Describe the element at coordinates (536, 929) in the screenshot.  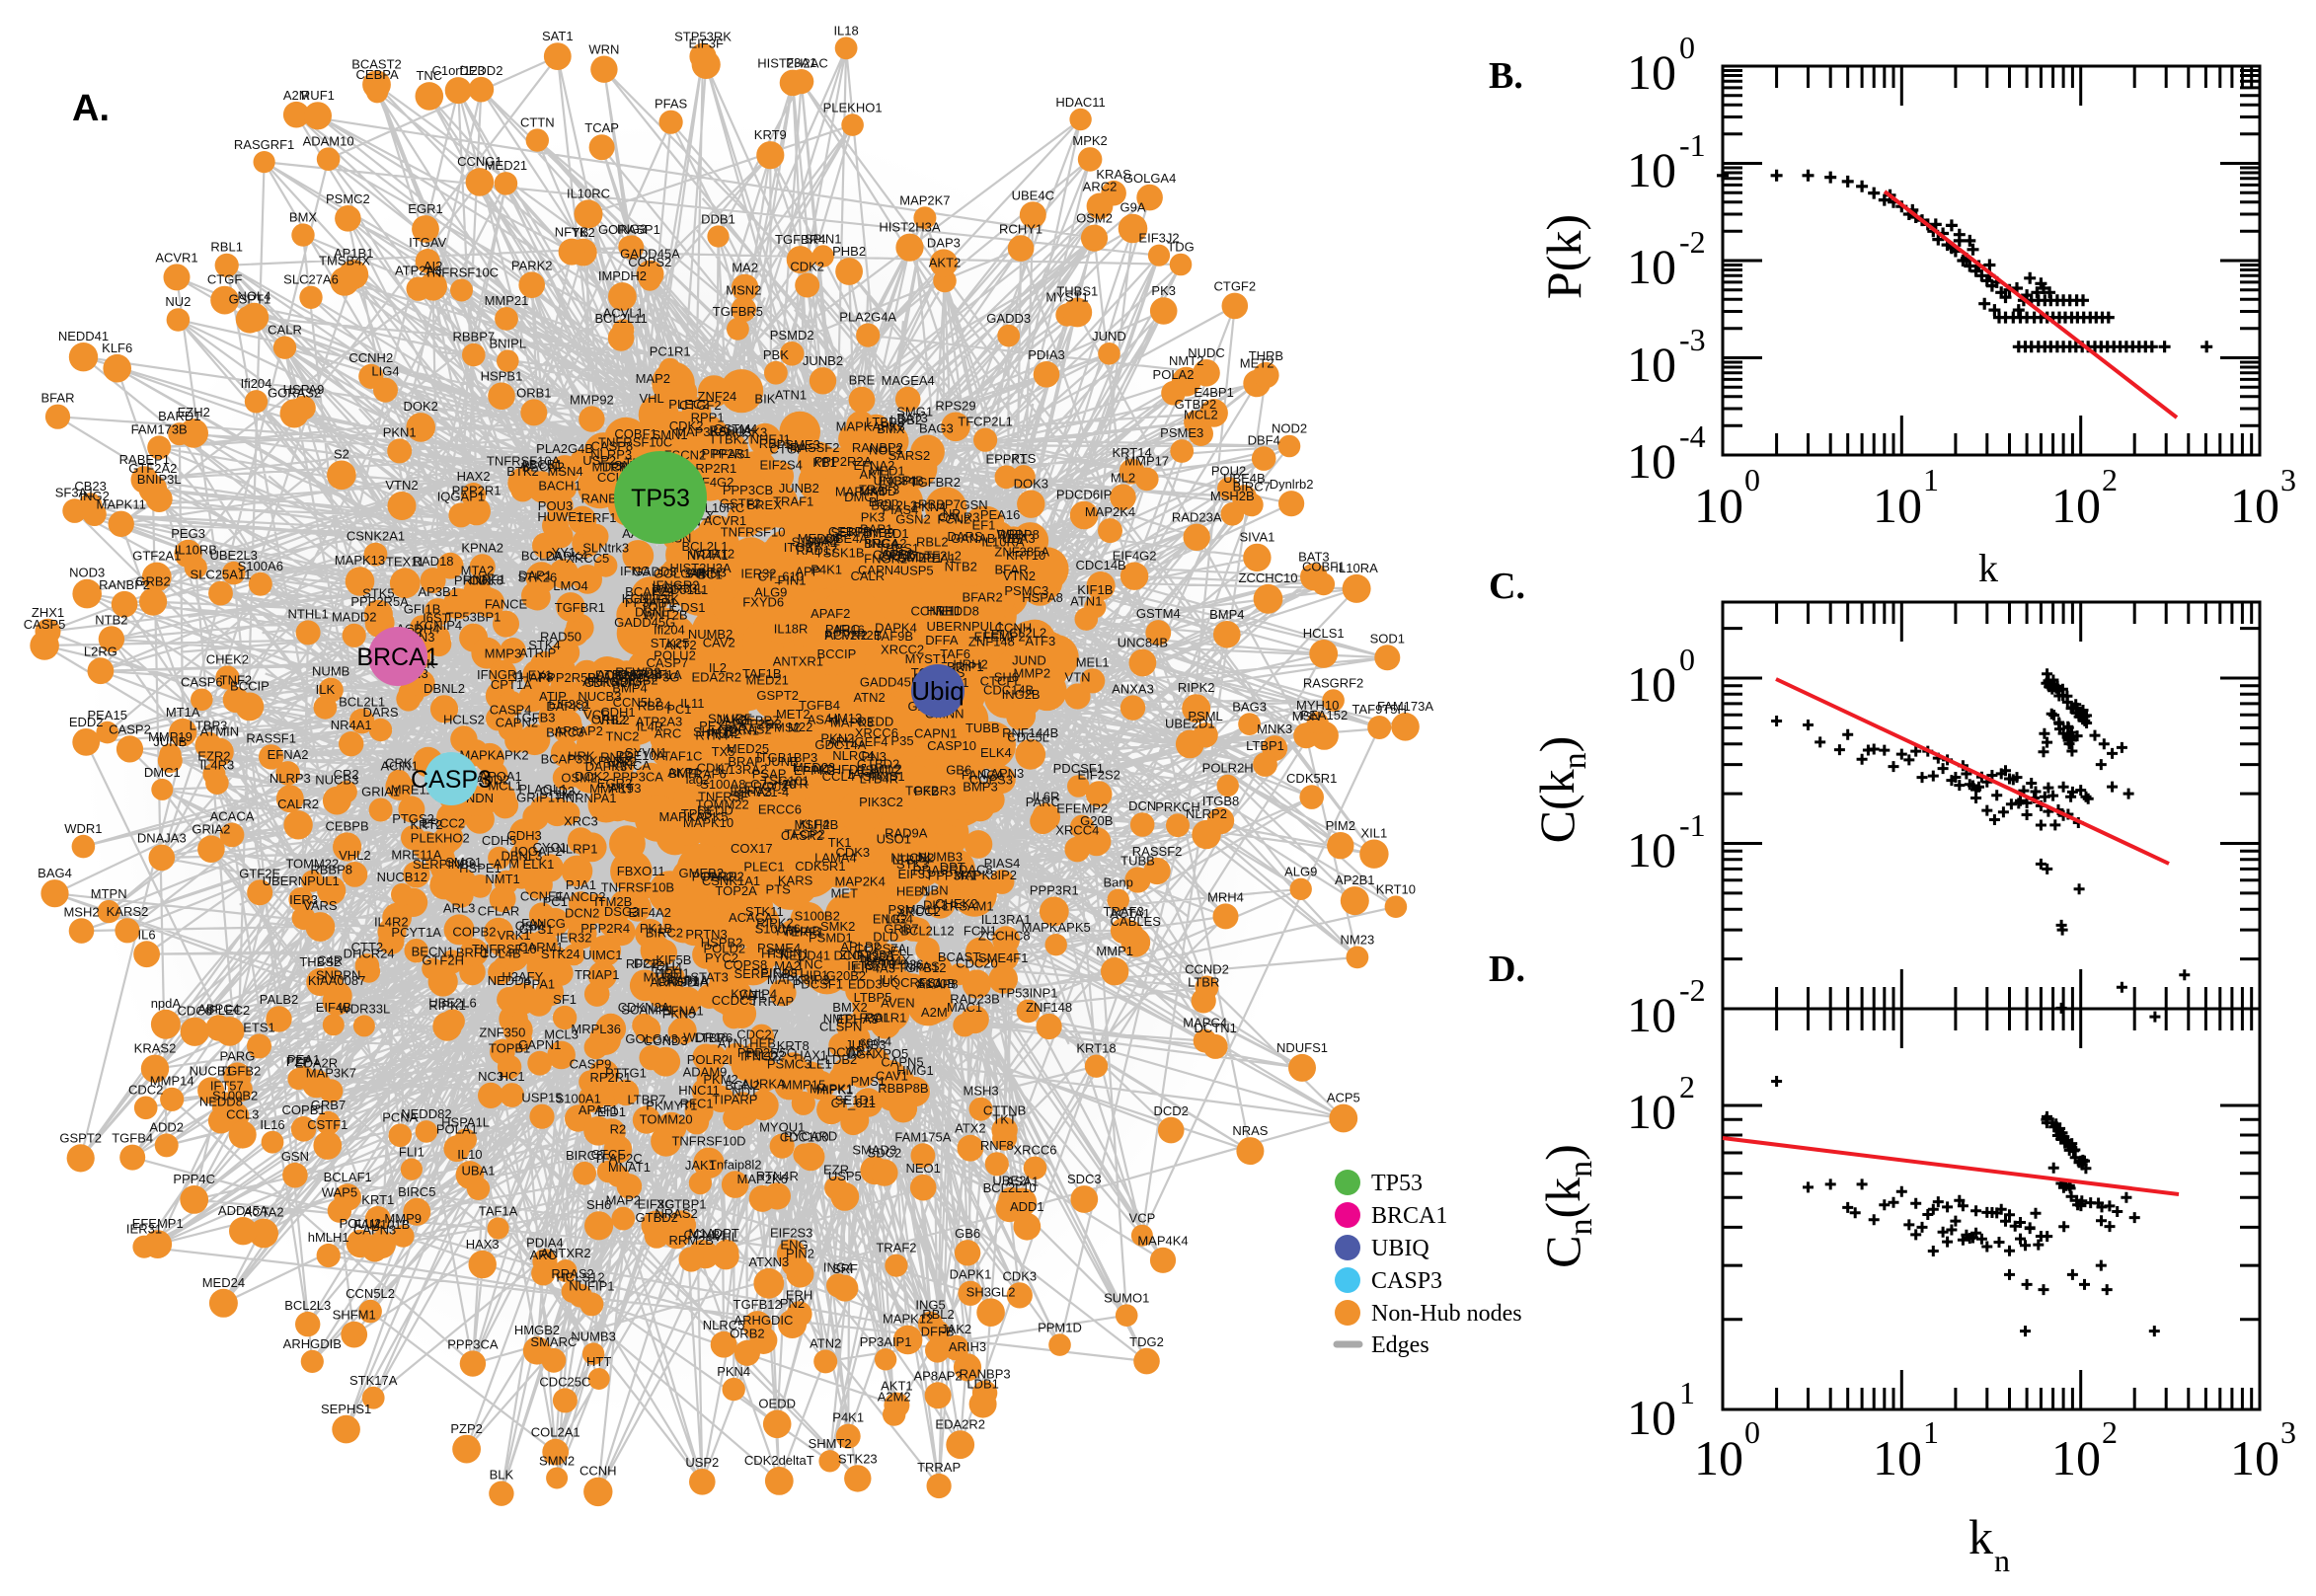
I see `svg-text: GPS1` at that location.